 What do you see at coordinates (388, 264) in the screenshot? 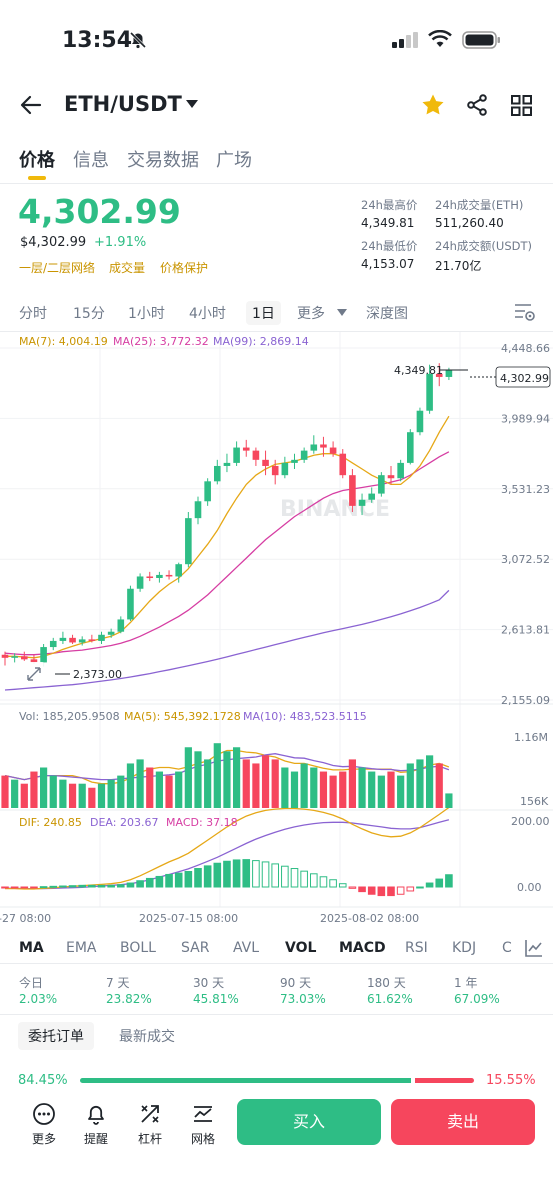
I see `low-value: 4,153.07` at bounding box center [388, 264].